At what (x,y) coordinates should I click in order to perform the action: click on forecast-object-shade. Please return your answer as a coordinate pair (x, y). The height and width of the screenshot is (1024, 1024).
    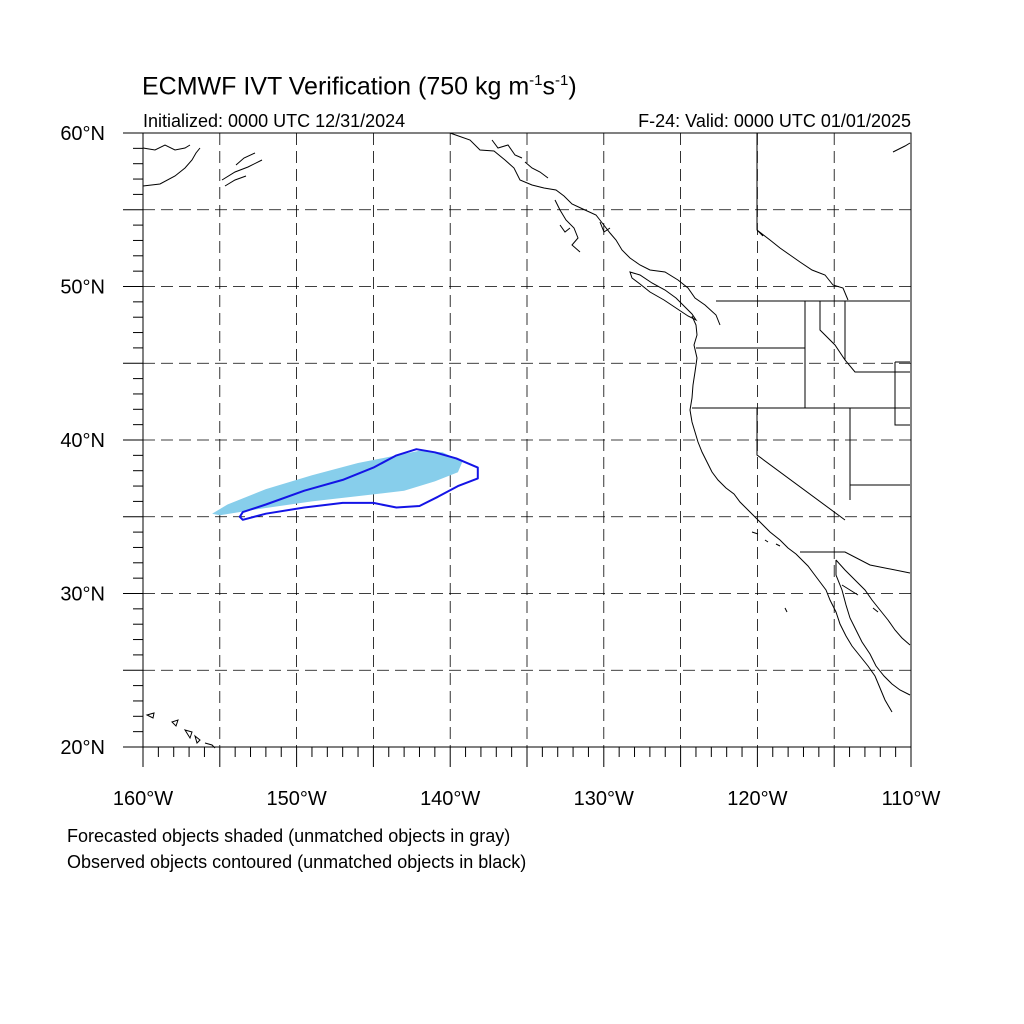
    Looking at the image, I should click on (337, 483).